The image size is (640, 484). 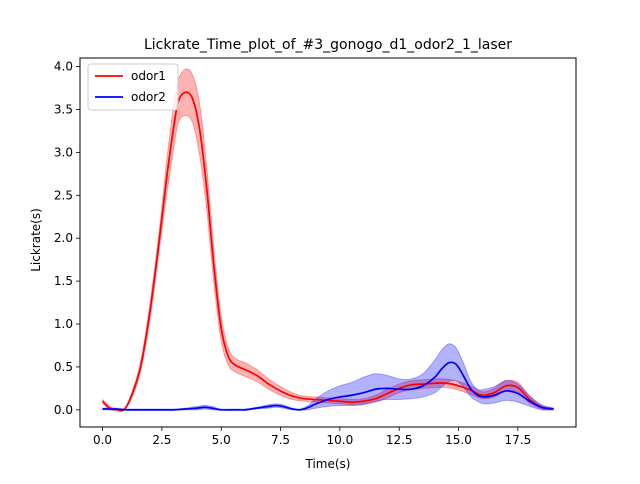 What do you see at coordinates (328, 386) in the screenshot?
I see `line-odor2` at bounding box center [328, 386].